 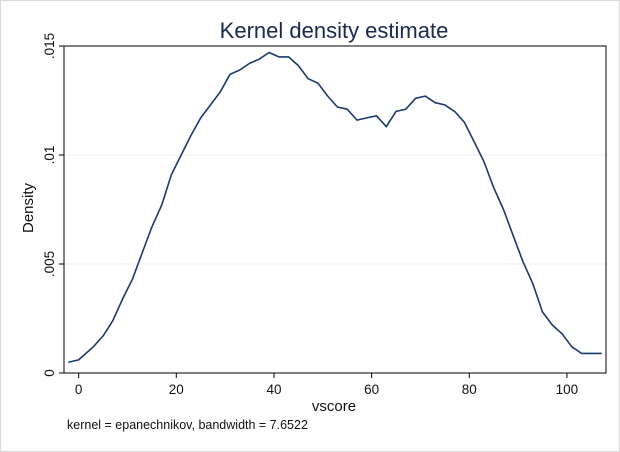 I want to click on x-tick-label-1: 20, so click(x=176, y=389).